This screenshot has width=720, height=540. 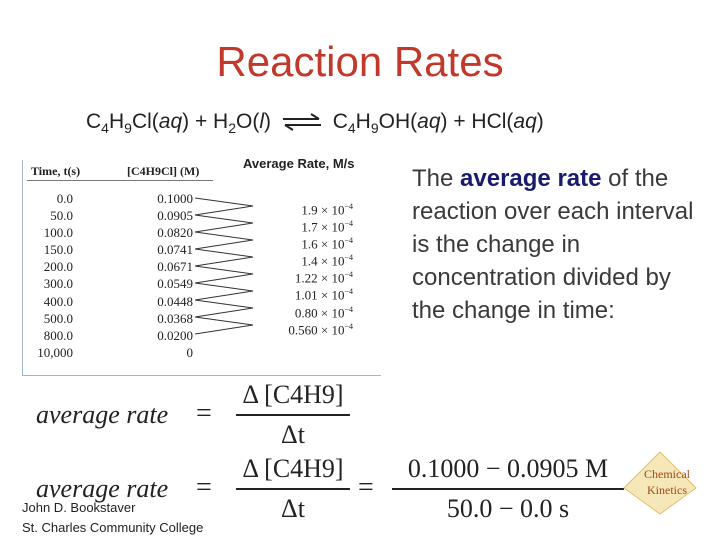 What do you see at coordinates (175, 216) in the screenshot?
I see `conc-cell: 0.0905` at bounding box center [175, 216].